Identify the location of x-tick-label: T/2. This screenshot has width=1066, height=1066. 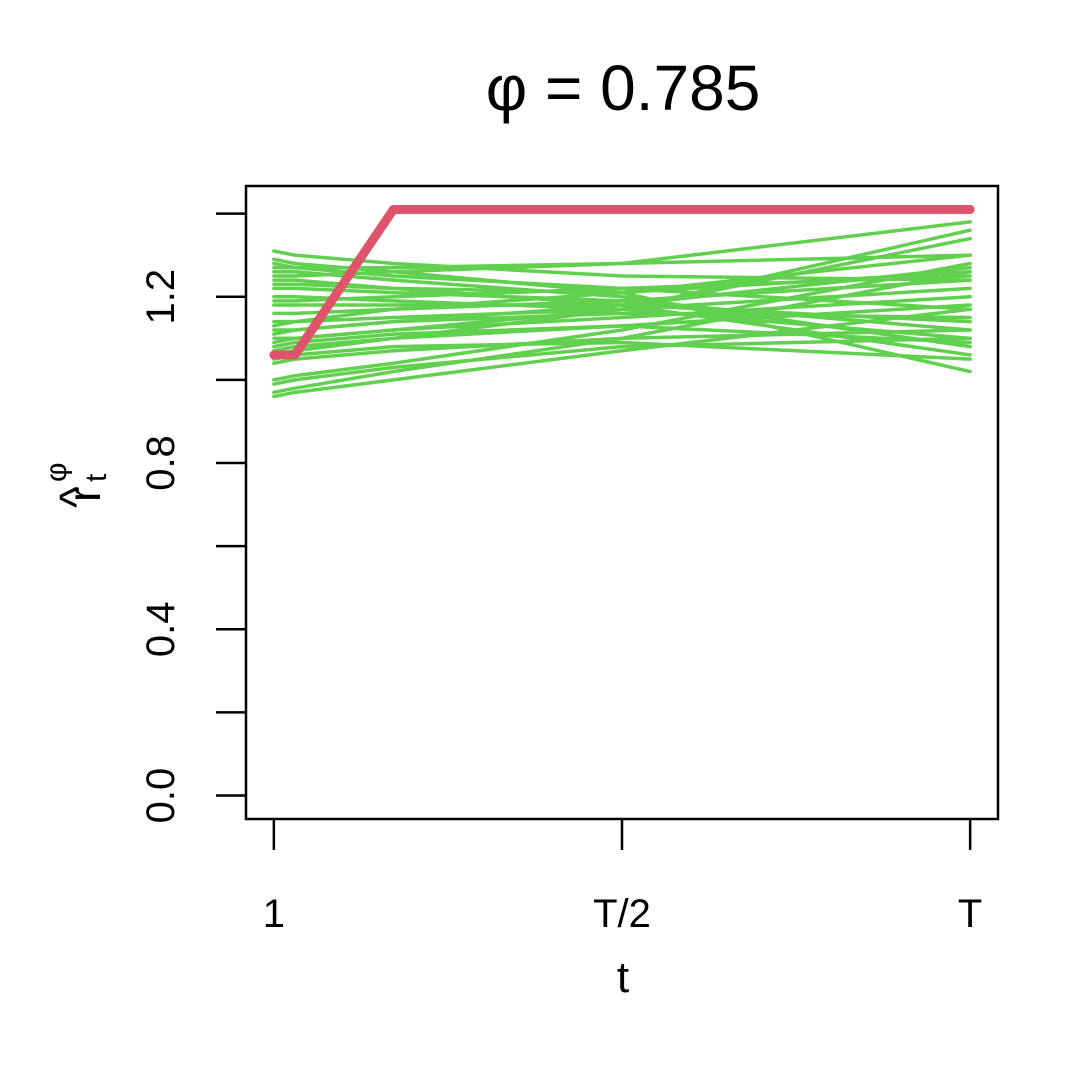
(622, 914).